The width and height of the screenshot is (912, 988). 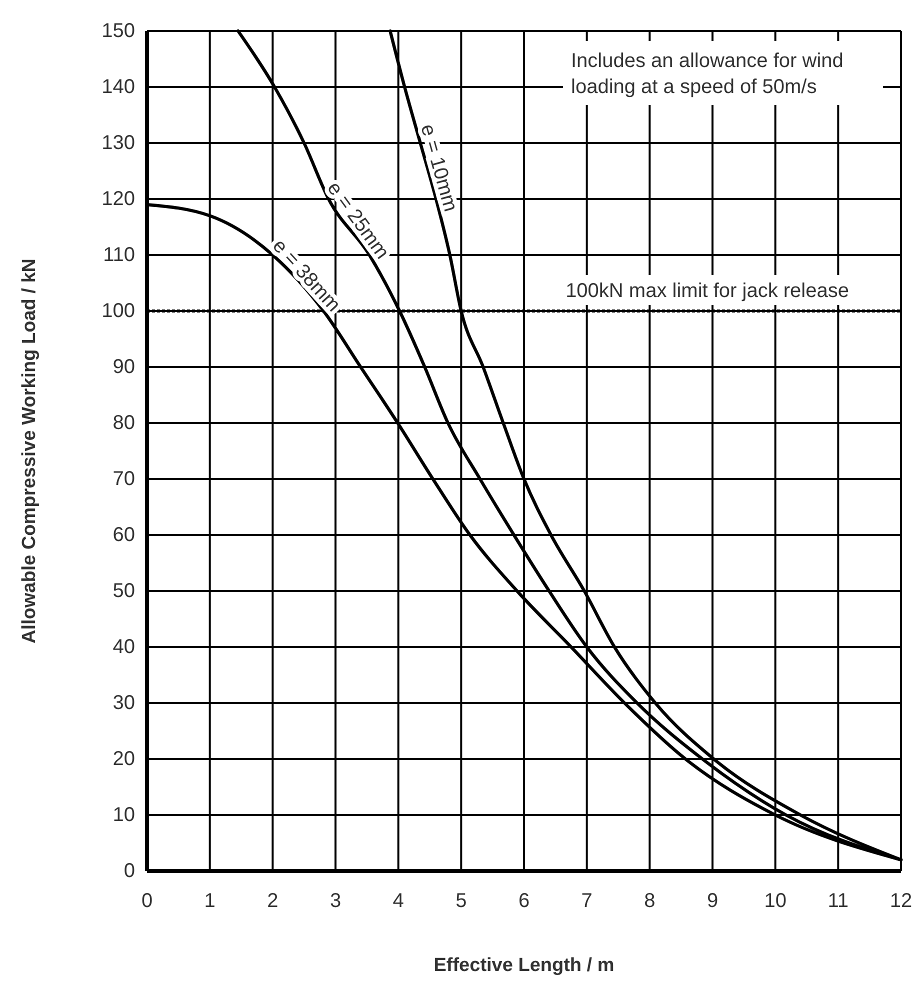 What do you see at coordinates (336, 901) in the screenshot?
I see `x-tick-label: 3` at bounding box center [336, 901].